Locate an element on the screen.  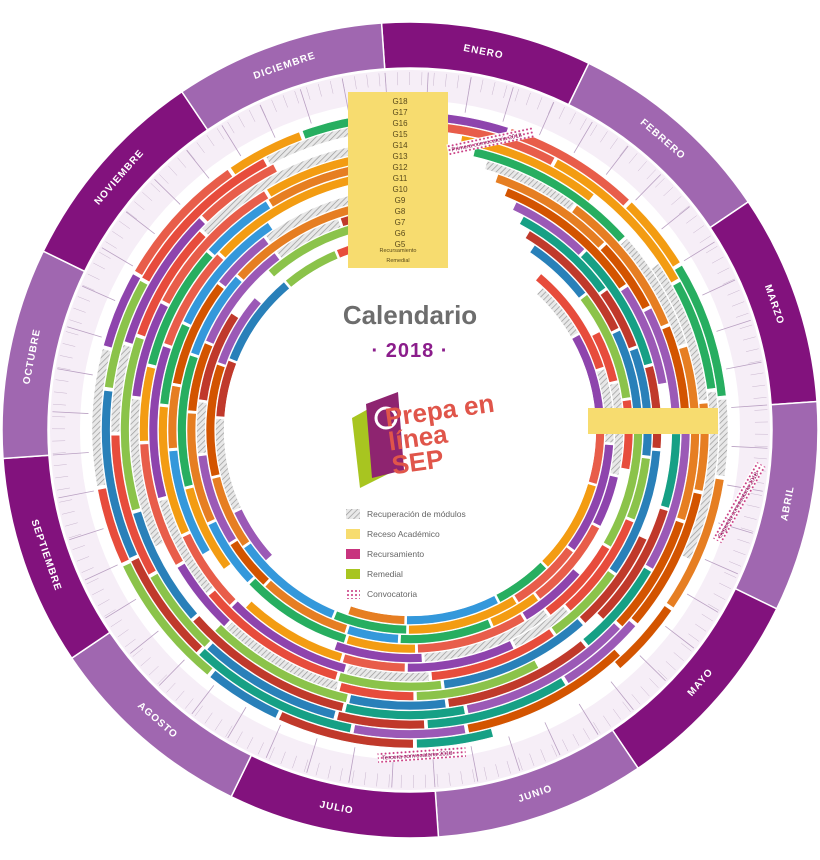
dots-swatch-icon is located at coordinates (353, 594).